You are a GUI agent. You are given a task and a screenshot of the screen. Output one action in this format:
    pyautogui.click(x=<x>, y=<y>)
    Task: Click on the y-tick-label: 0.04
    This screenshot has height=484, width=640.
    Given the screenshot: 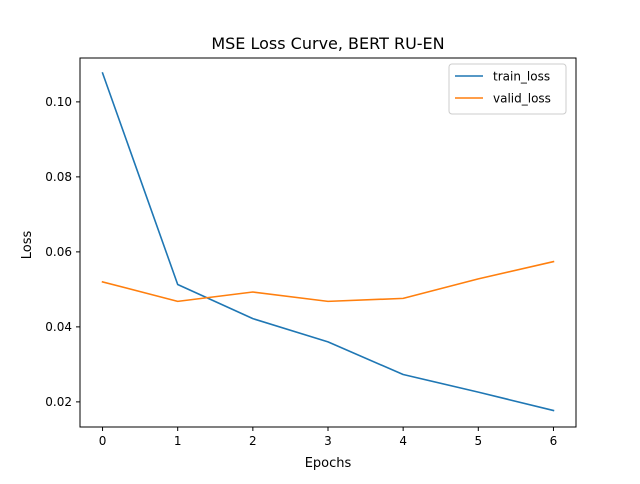 What is the action you would take?
    pyautogui.click(x=58, y=327)
    